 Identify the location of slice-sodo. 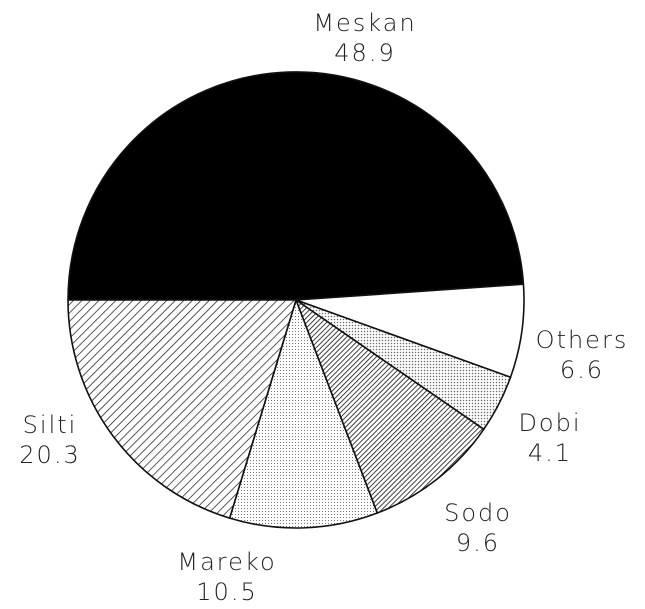
(390, 406).